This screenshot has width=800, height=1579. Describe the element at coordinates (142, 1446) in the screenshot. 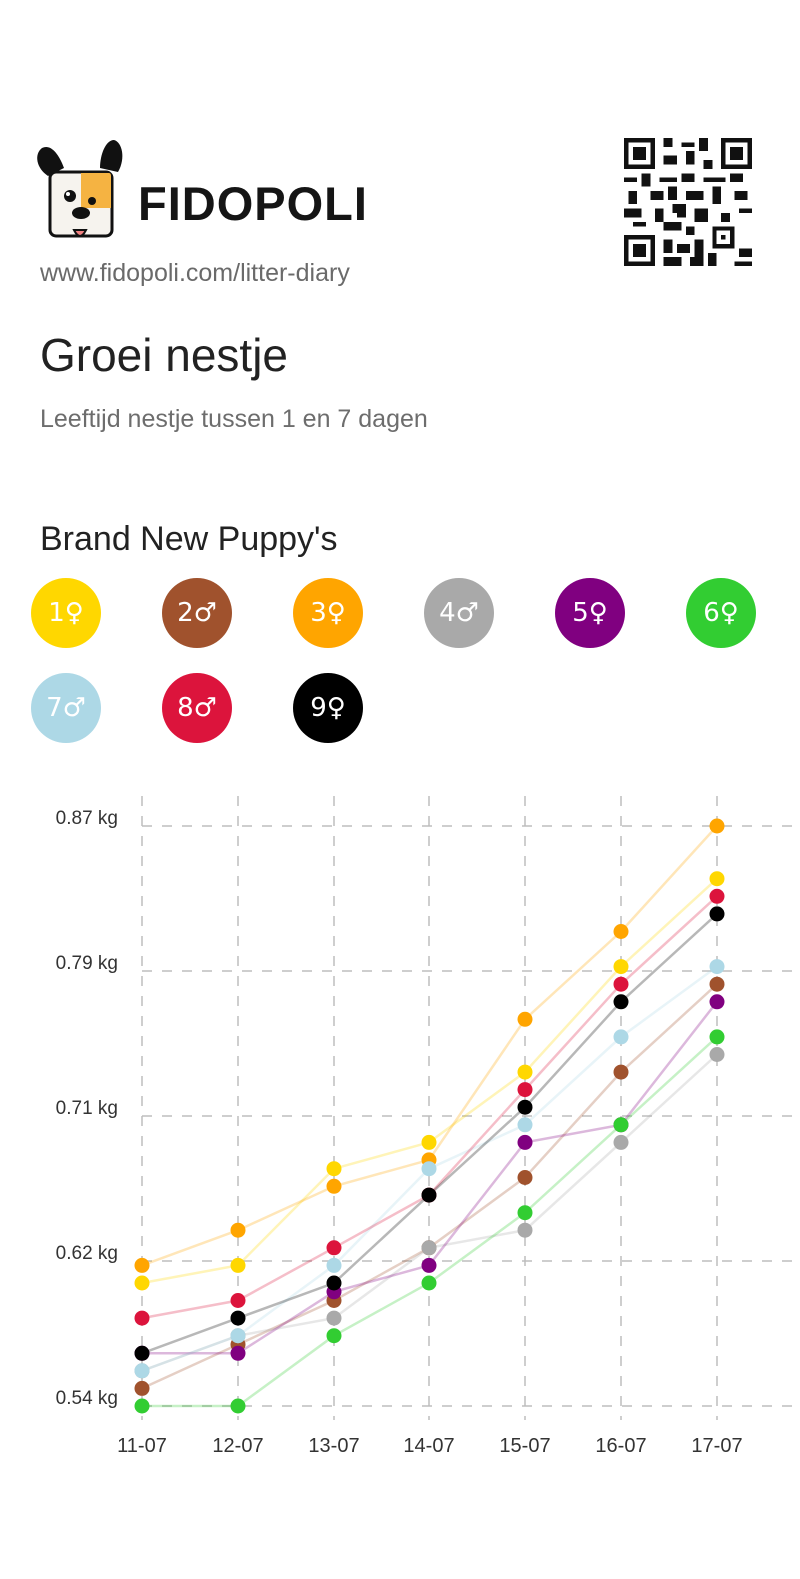

I see `x-tick-label: 11-07` at that location.